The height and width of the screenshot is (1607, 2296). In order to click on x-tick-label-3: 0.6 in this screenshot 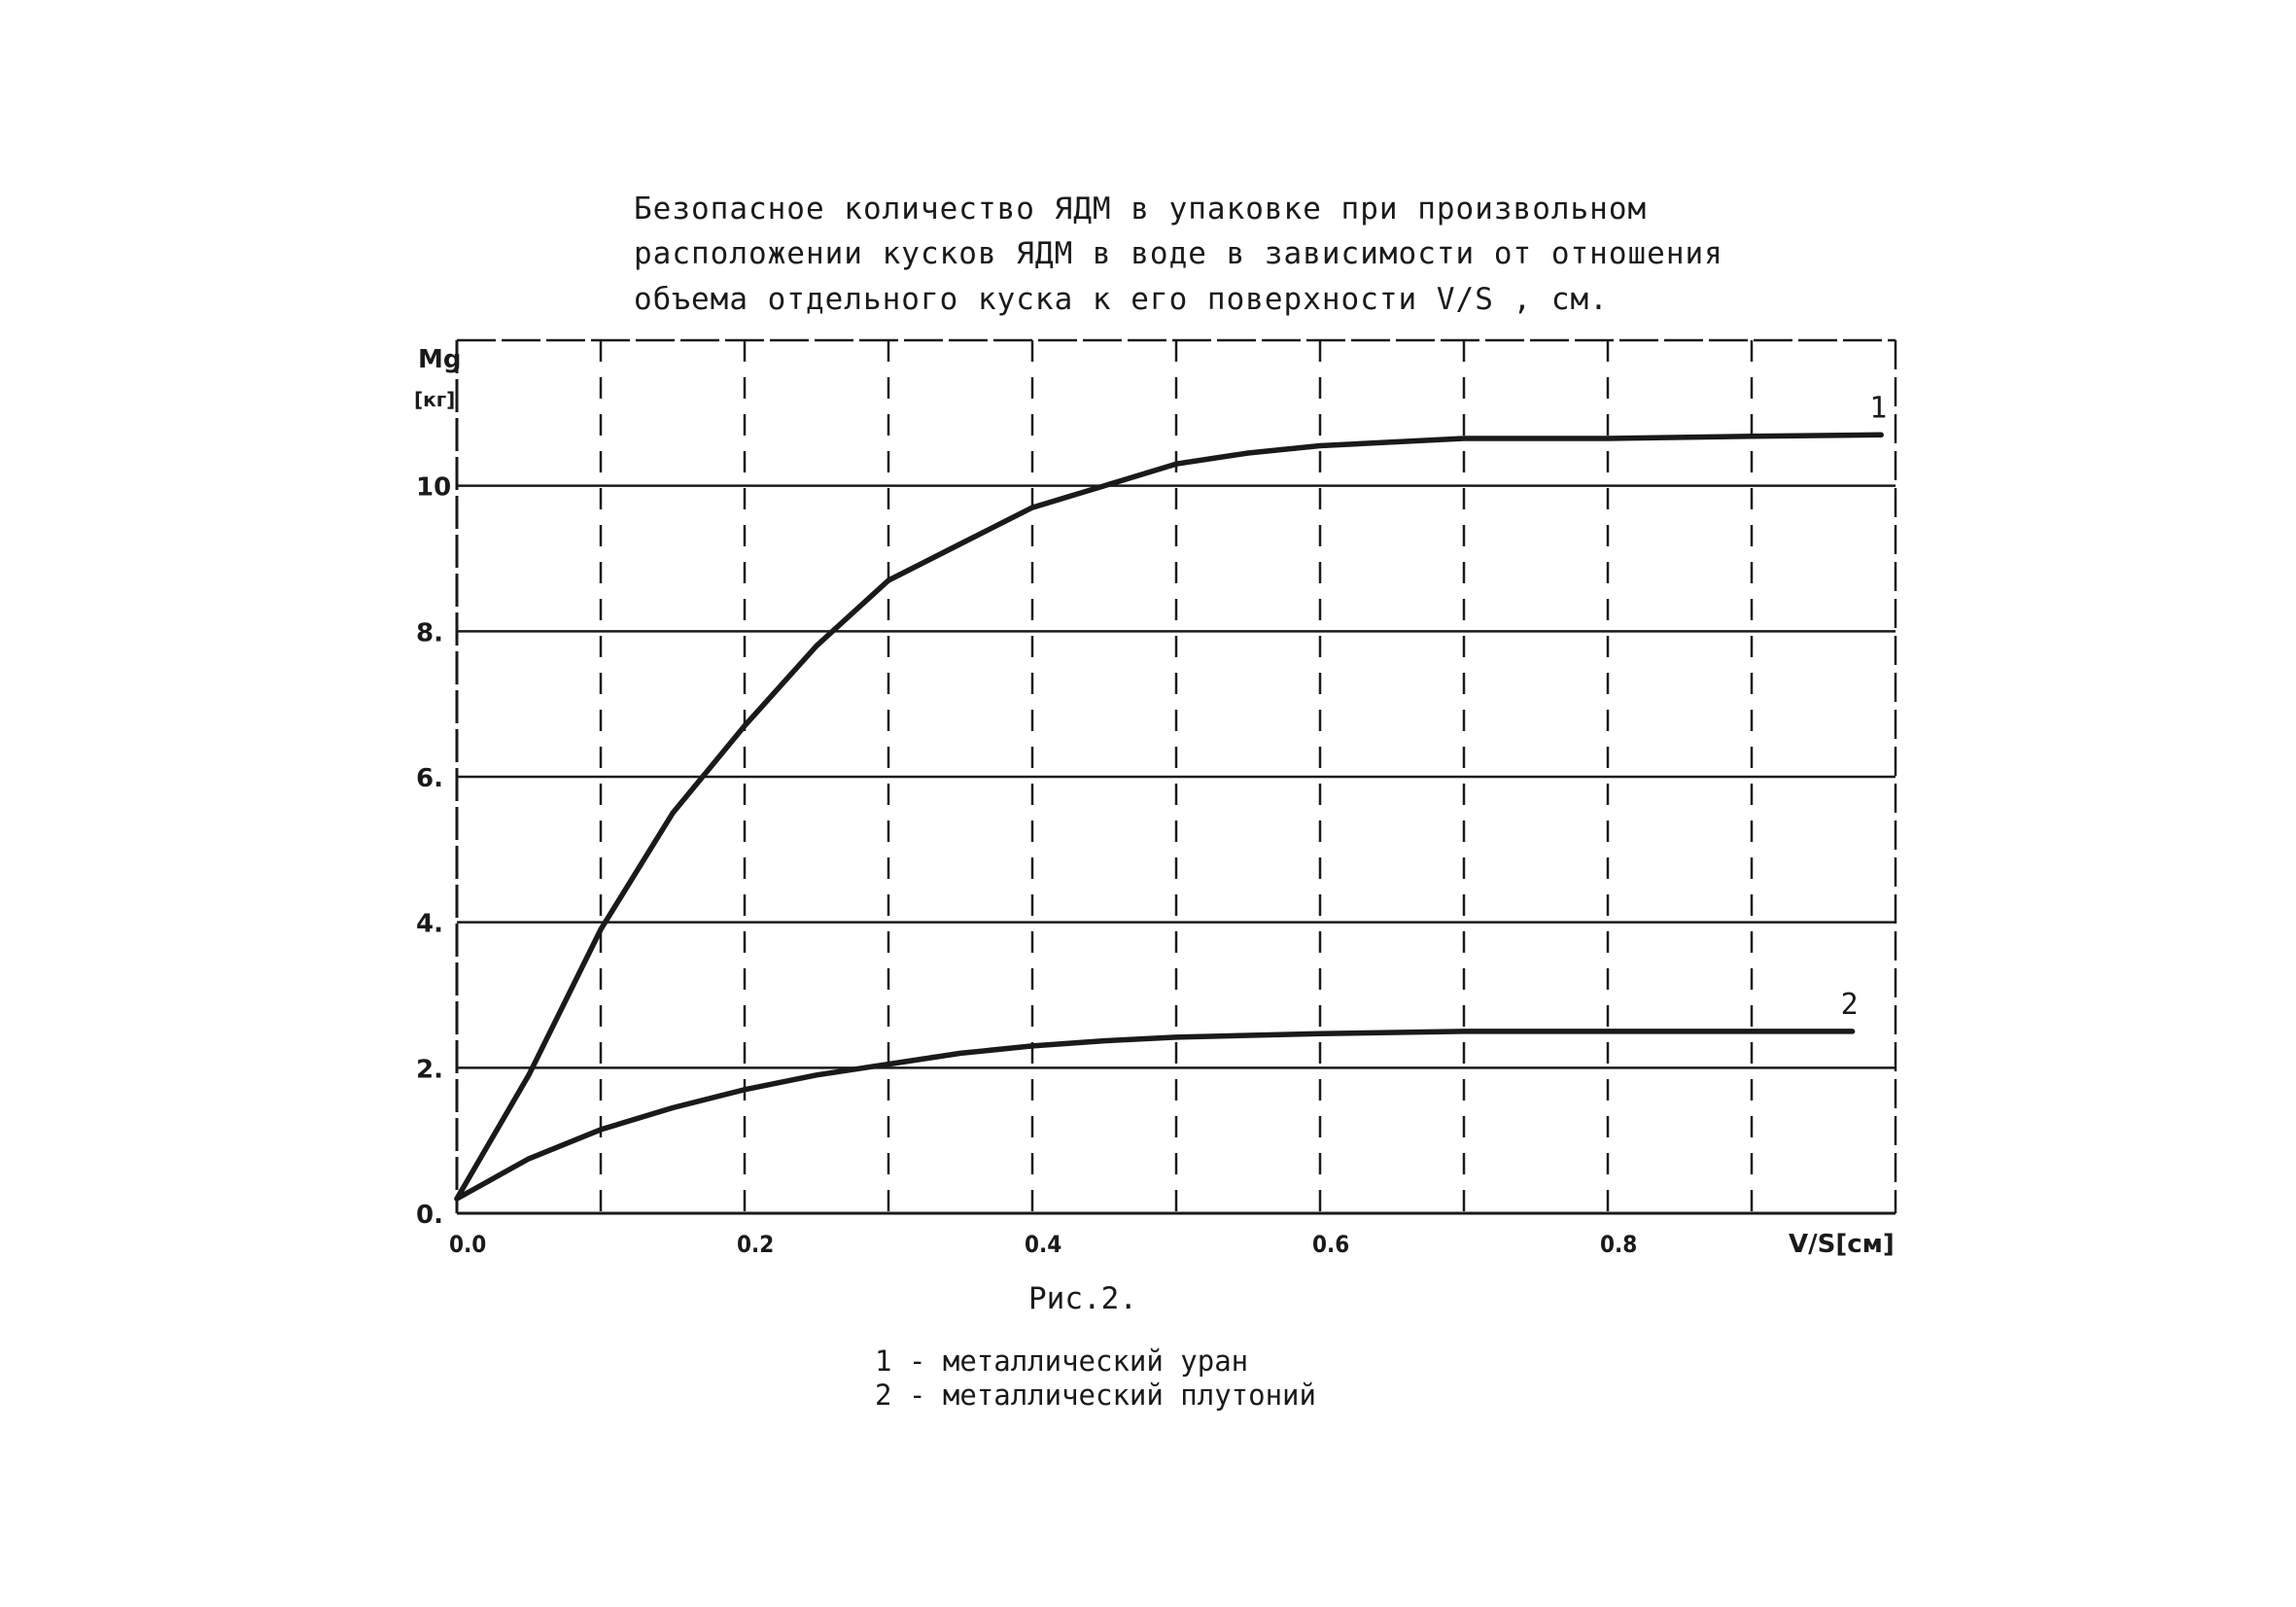, I will do `click(1330, 1244)`.